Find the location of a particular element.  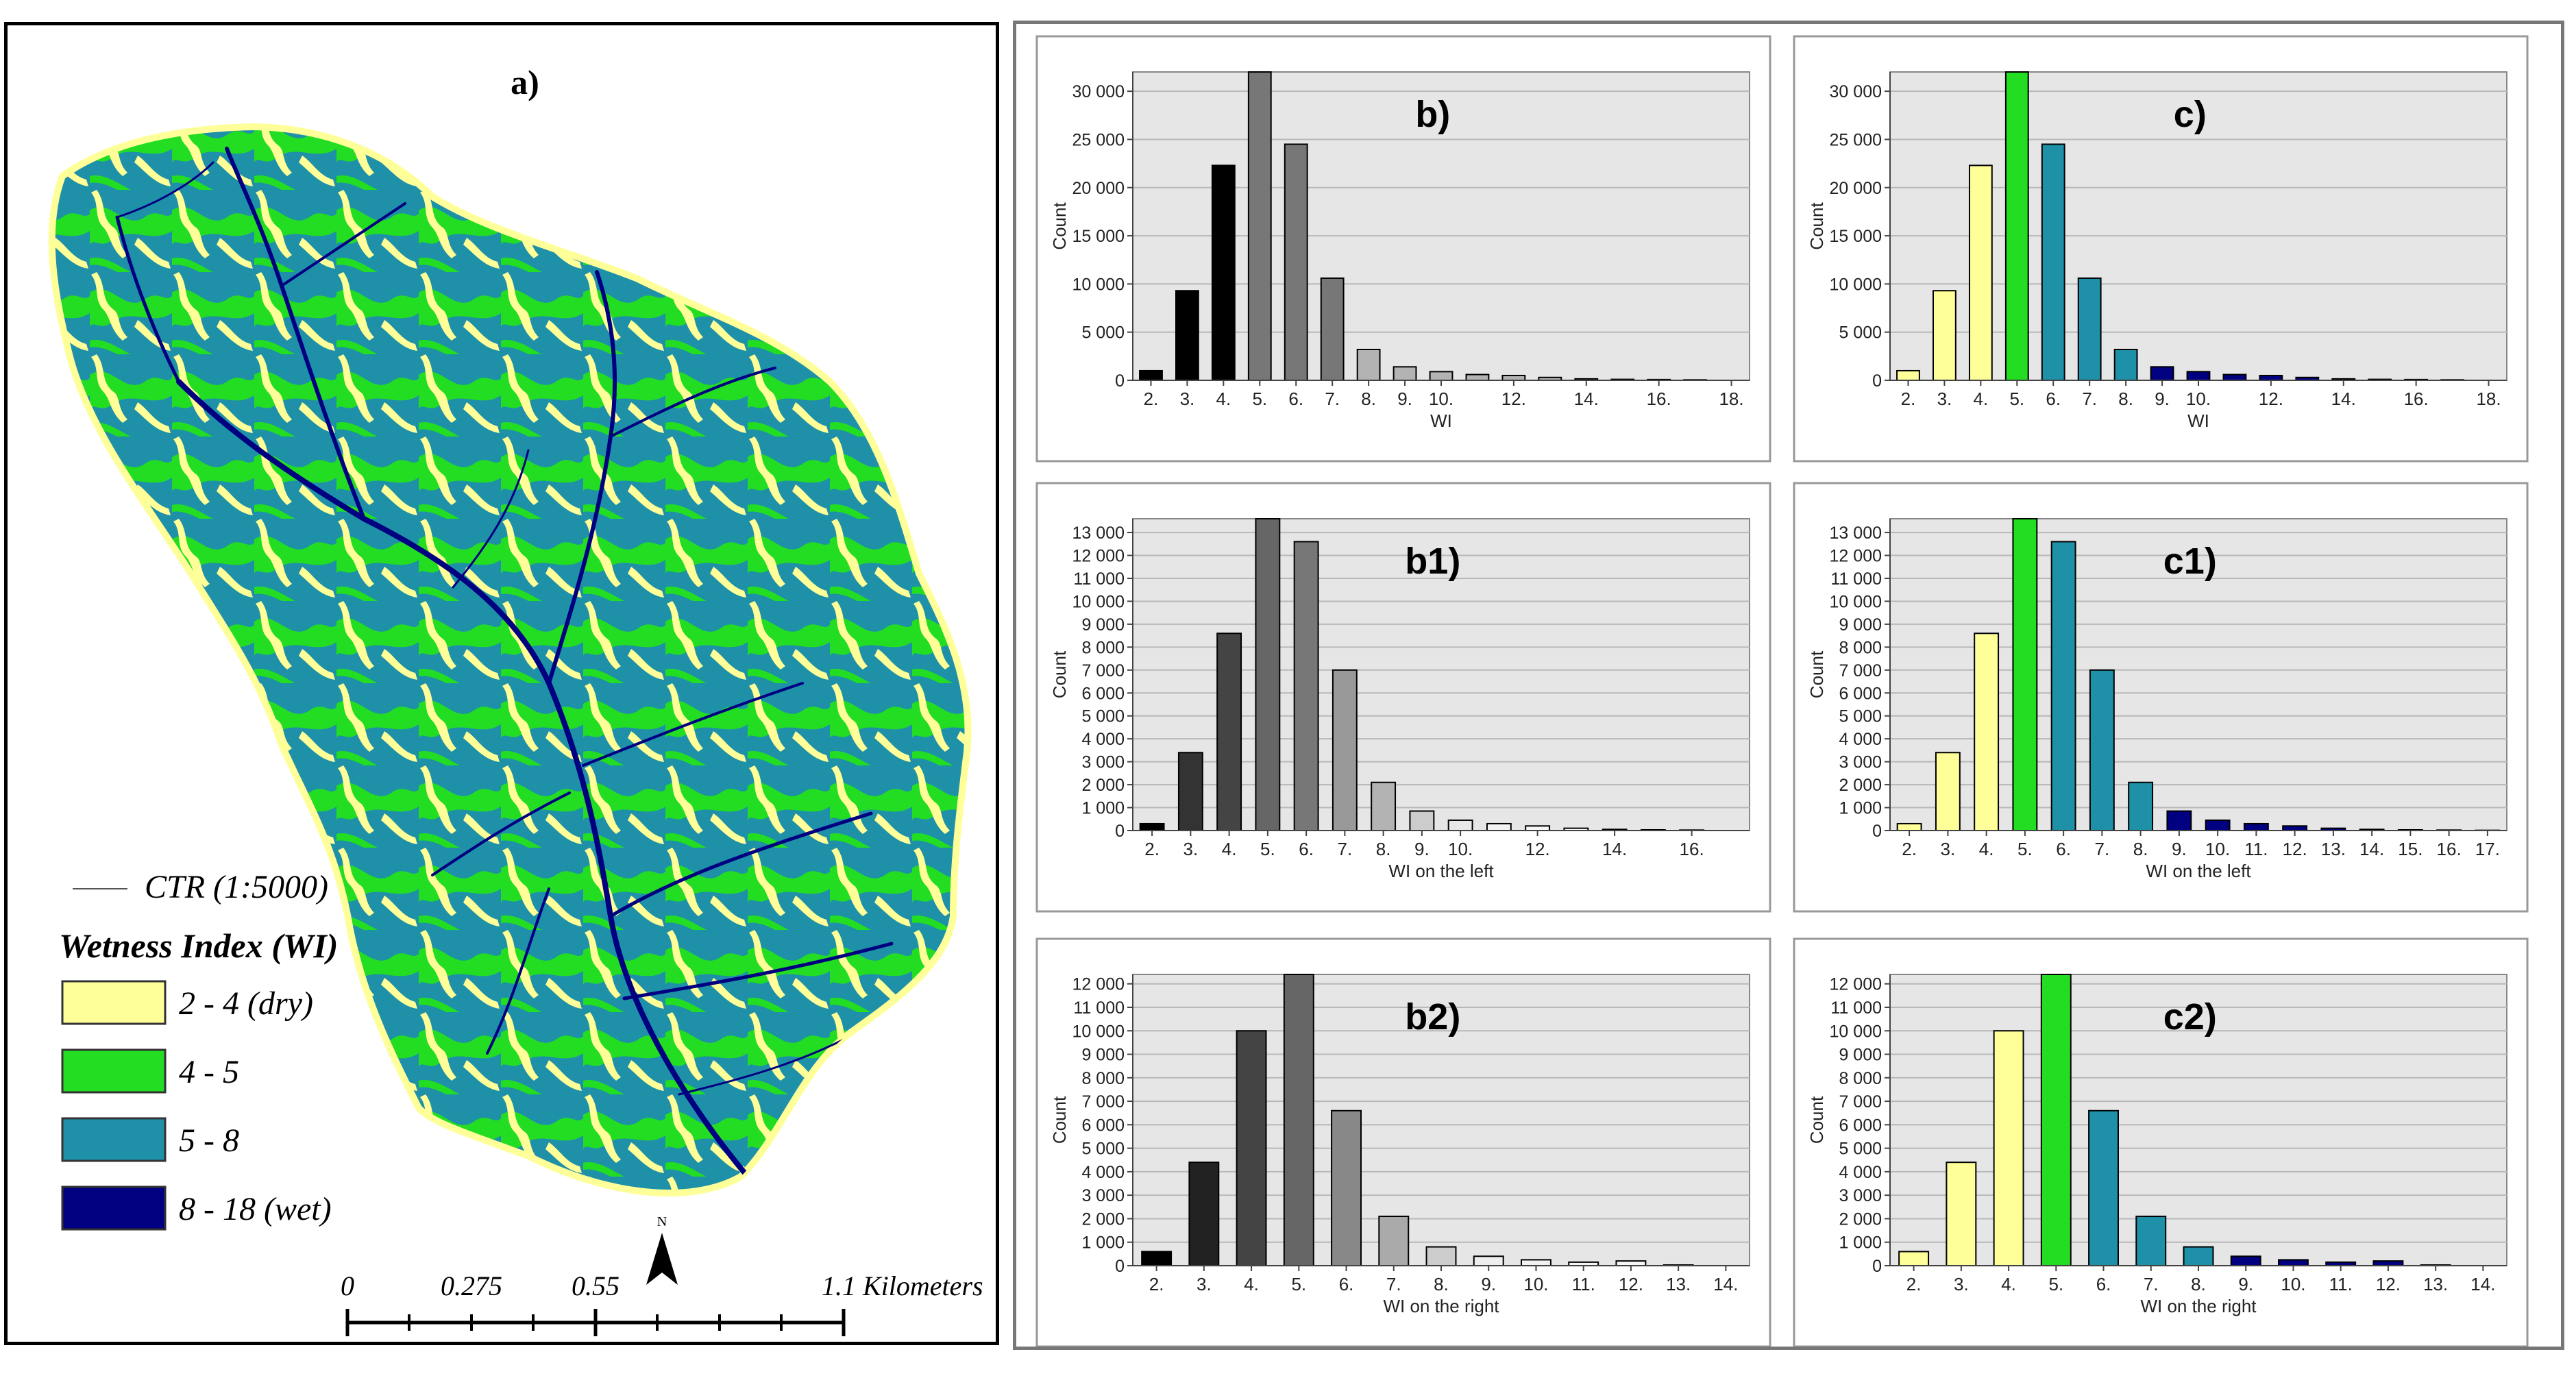

panel-label: c2) is located at coordinates (2190, 1016).